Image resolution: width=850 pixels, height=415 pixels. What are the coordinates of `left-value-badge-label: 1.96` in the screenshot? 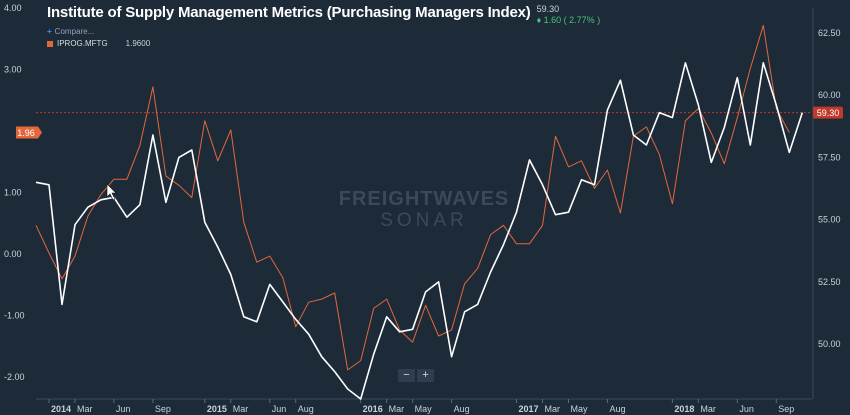 It's located at (26, 133).